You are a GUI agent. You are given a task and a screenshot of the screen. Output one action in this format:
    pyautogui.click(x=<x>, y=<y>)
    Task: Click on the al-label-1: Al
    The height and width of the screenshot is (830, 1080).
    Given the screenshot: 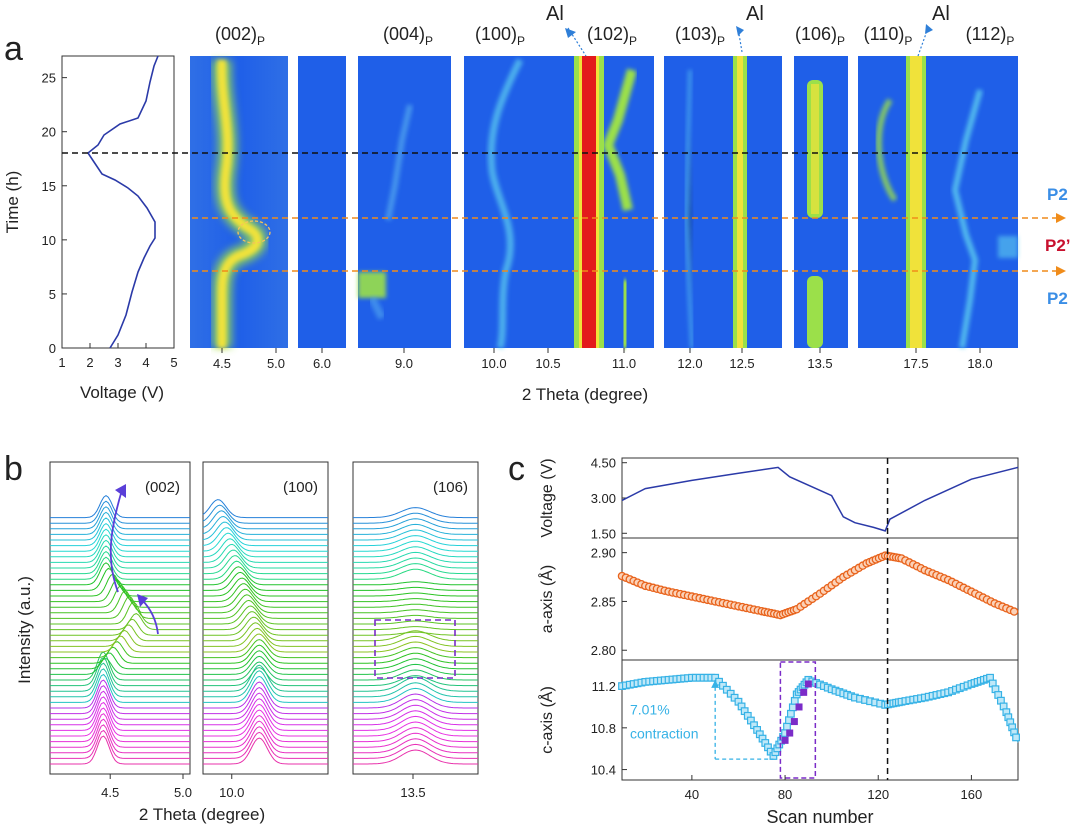 What is the action you would take?
    pyautogui.click(x=555, y=14)
    